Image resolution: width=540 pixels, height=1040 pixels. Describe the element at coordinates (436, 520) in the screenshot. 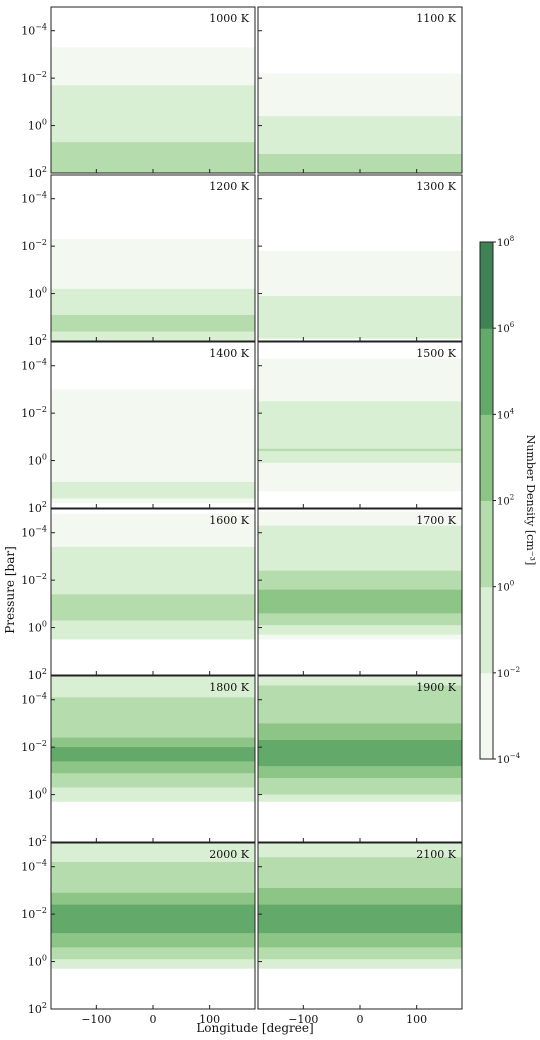

I see `panel-temperature-label: 1700 K` at that location.